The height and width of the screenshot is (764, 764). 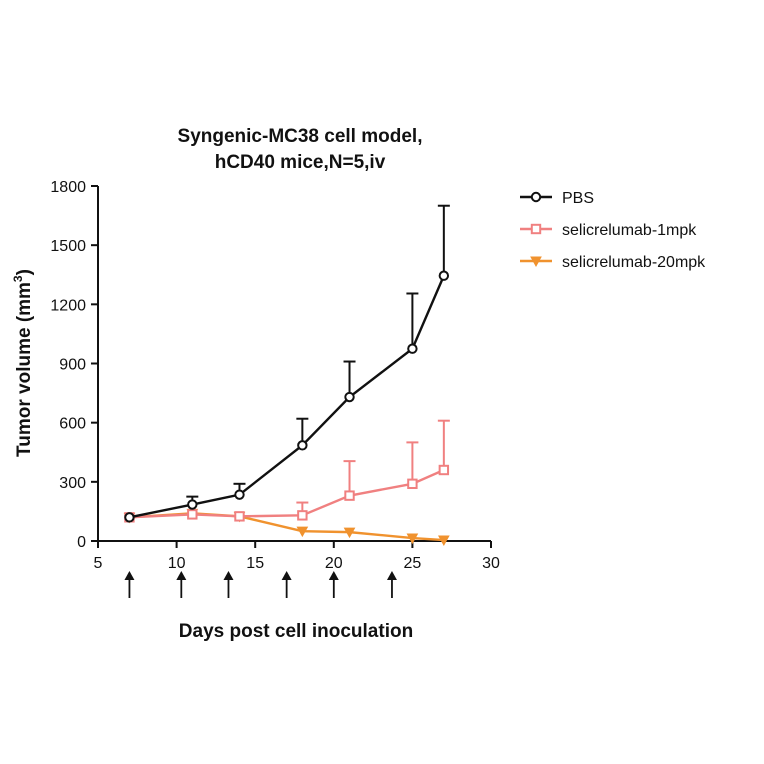 I want to click on x-tick-label: 30, so click(x=491, y=563).